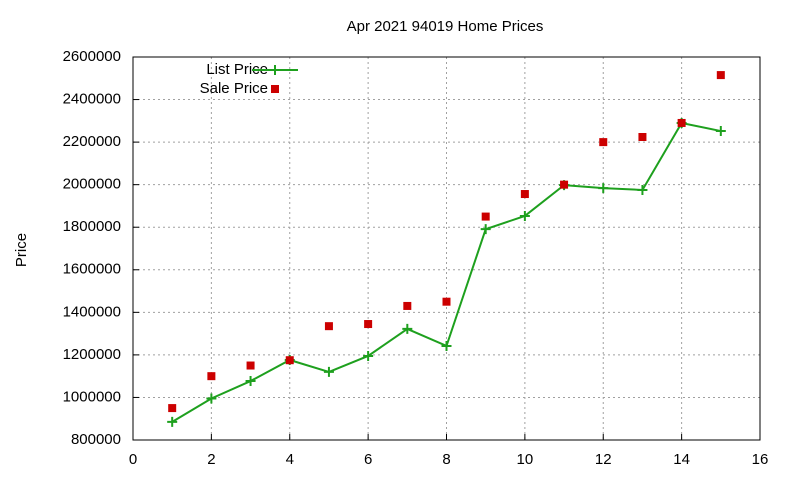 The width and height of the screenshot is (800, 480). Describe the element at coordinates (368, 459) in the screenshot. I see `x-tick-label: 6` at that location.